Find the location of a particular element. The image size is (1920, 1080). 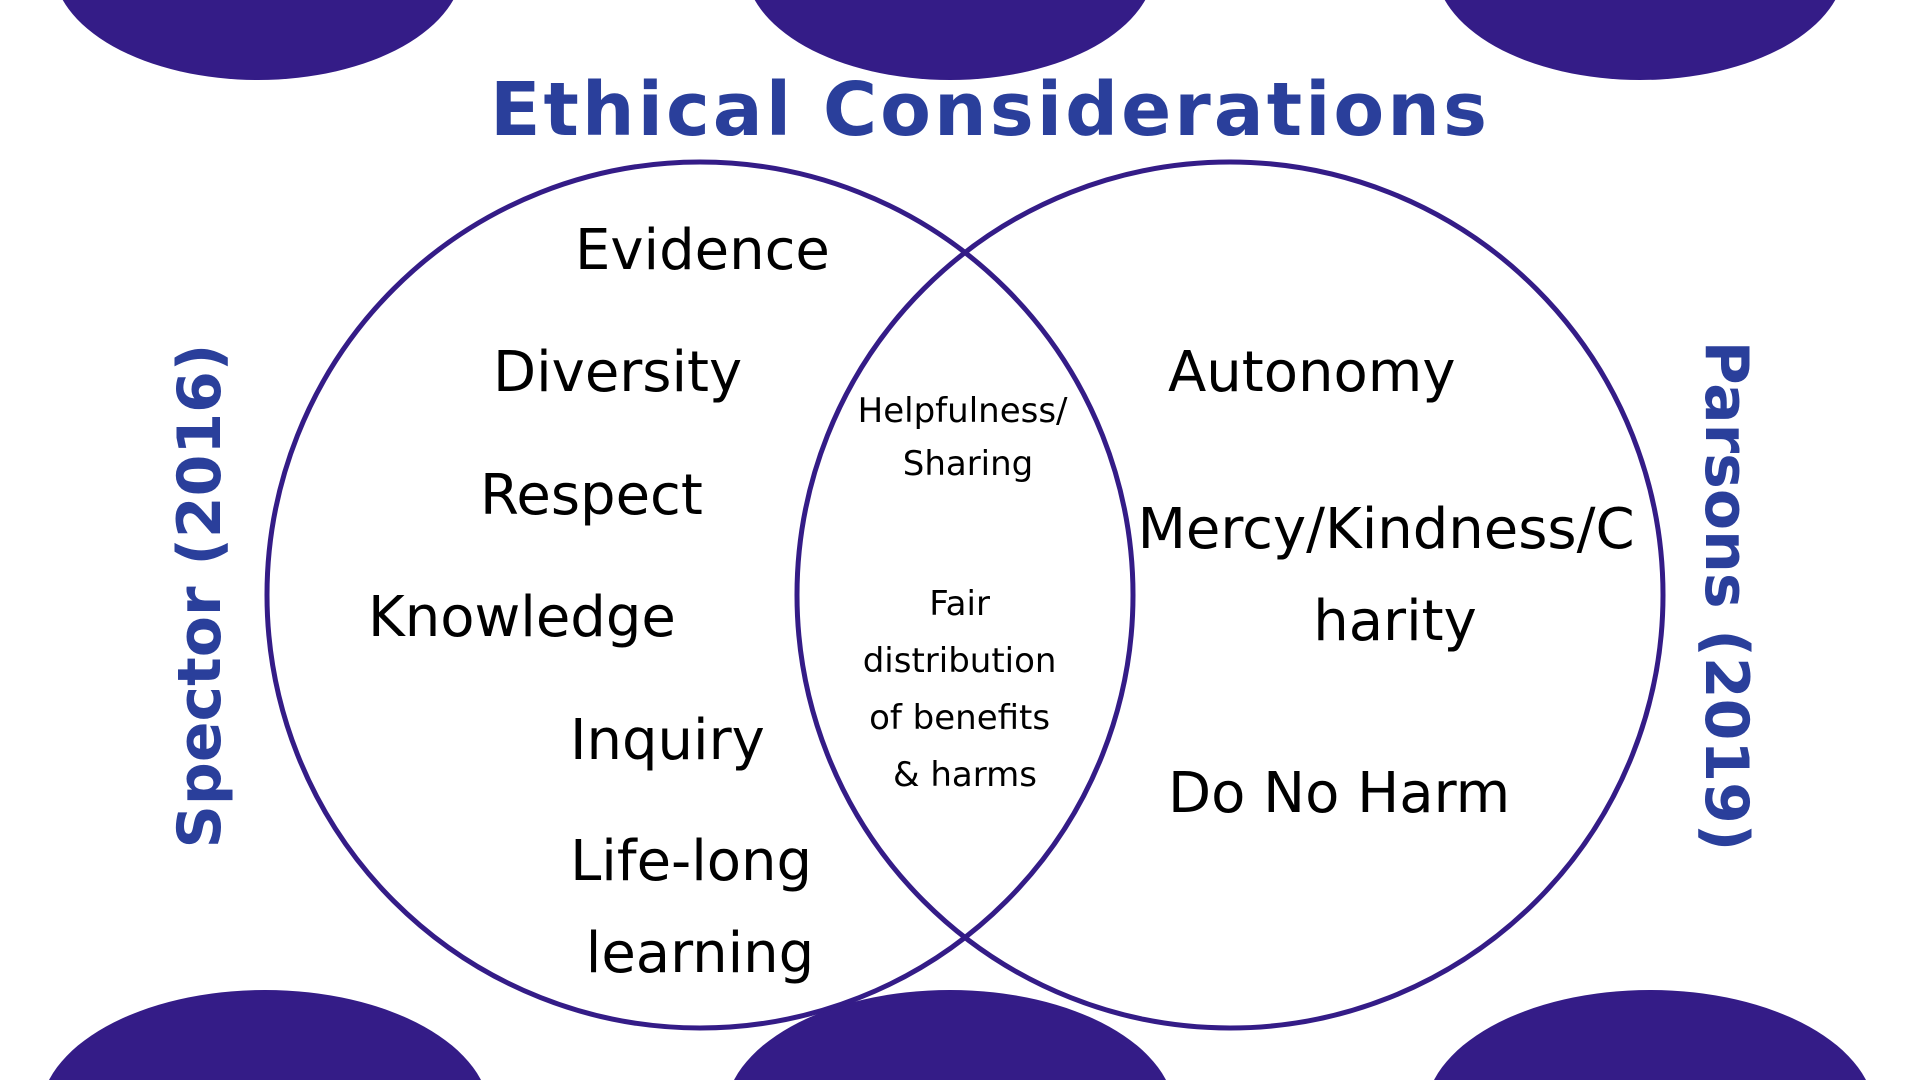

overlap-item-fair-distribution-line3: of benefits is located at coordinates (959, 718).